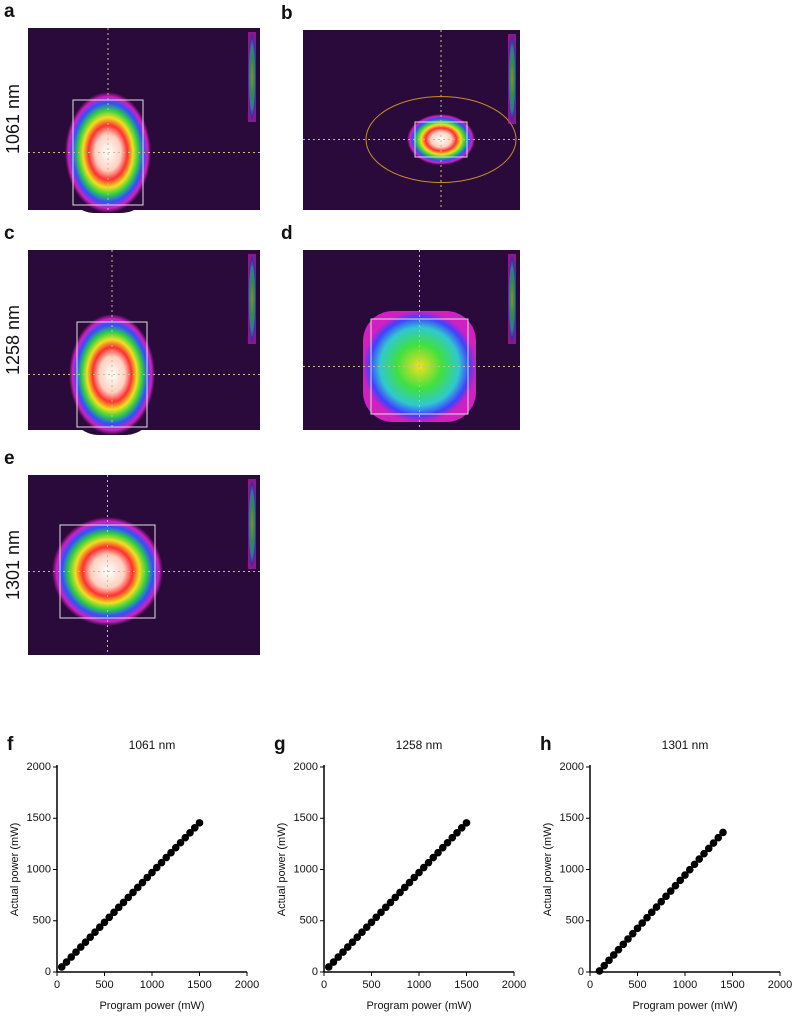 The width and height of the screenshot is (800, 1021). Describe the element at coordinates (9, 458) in the screenshot. I see `panel-letter: e` at that location.